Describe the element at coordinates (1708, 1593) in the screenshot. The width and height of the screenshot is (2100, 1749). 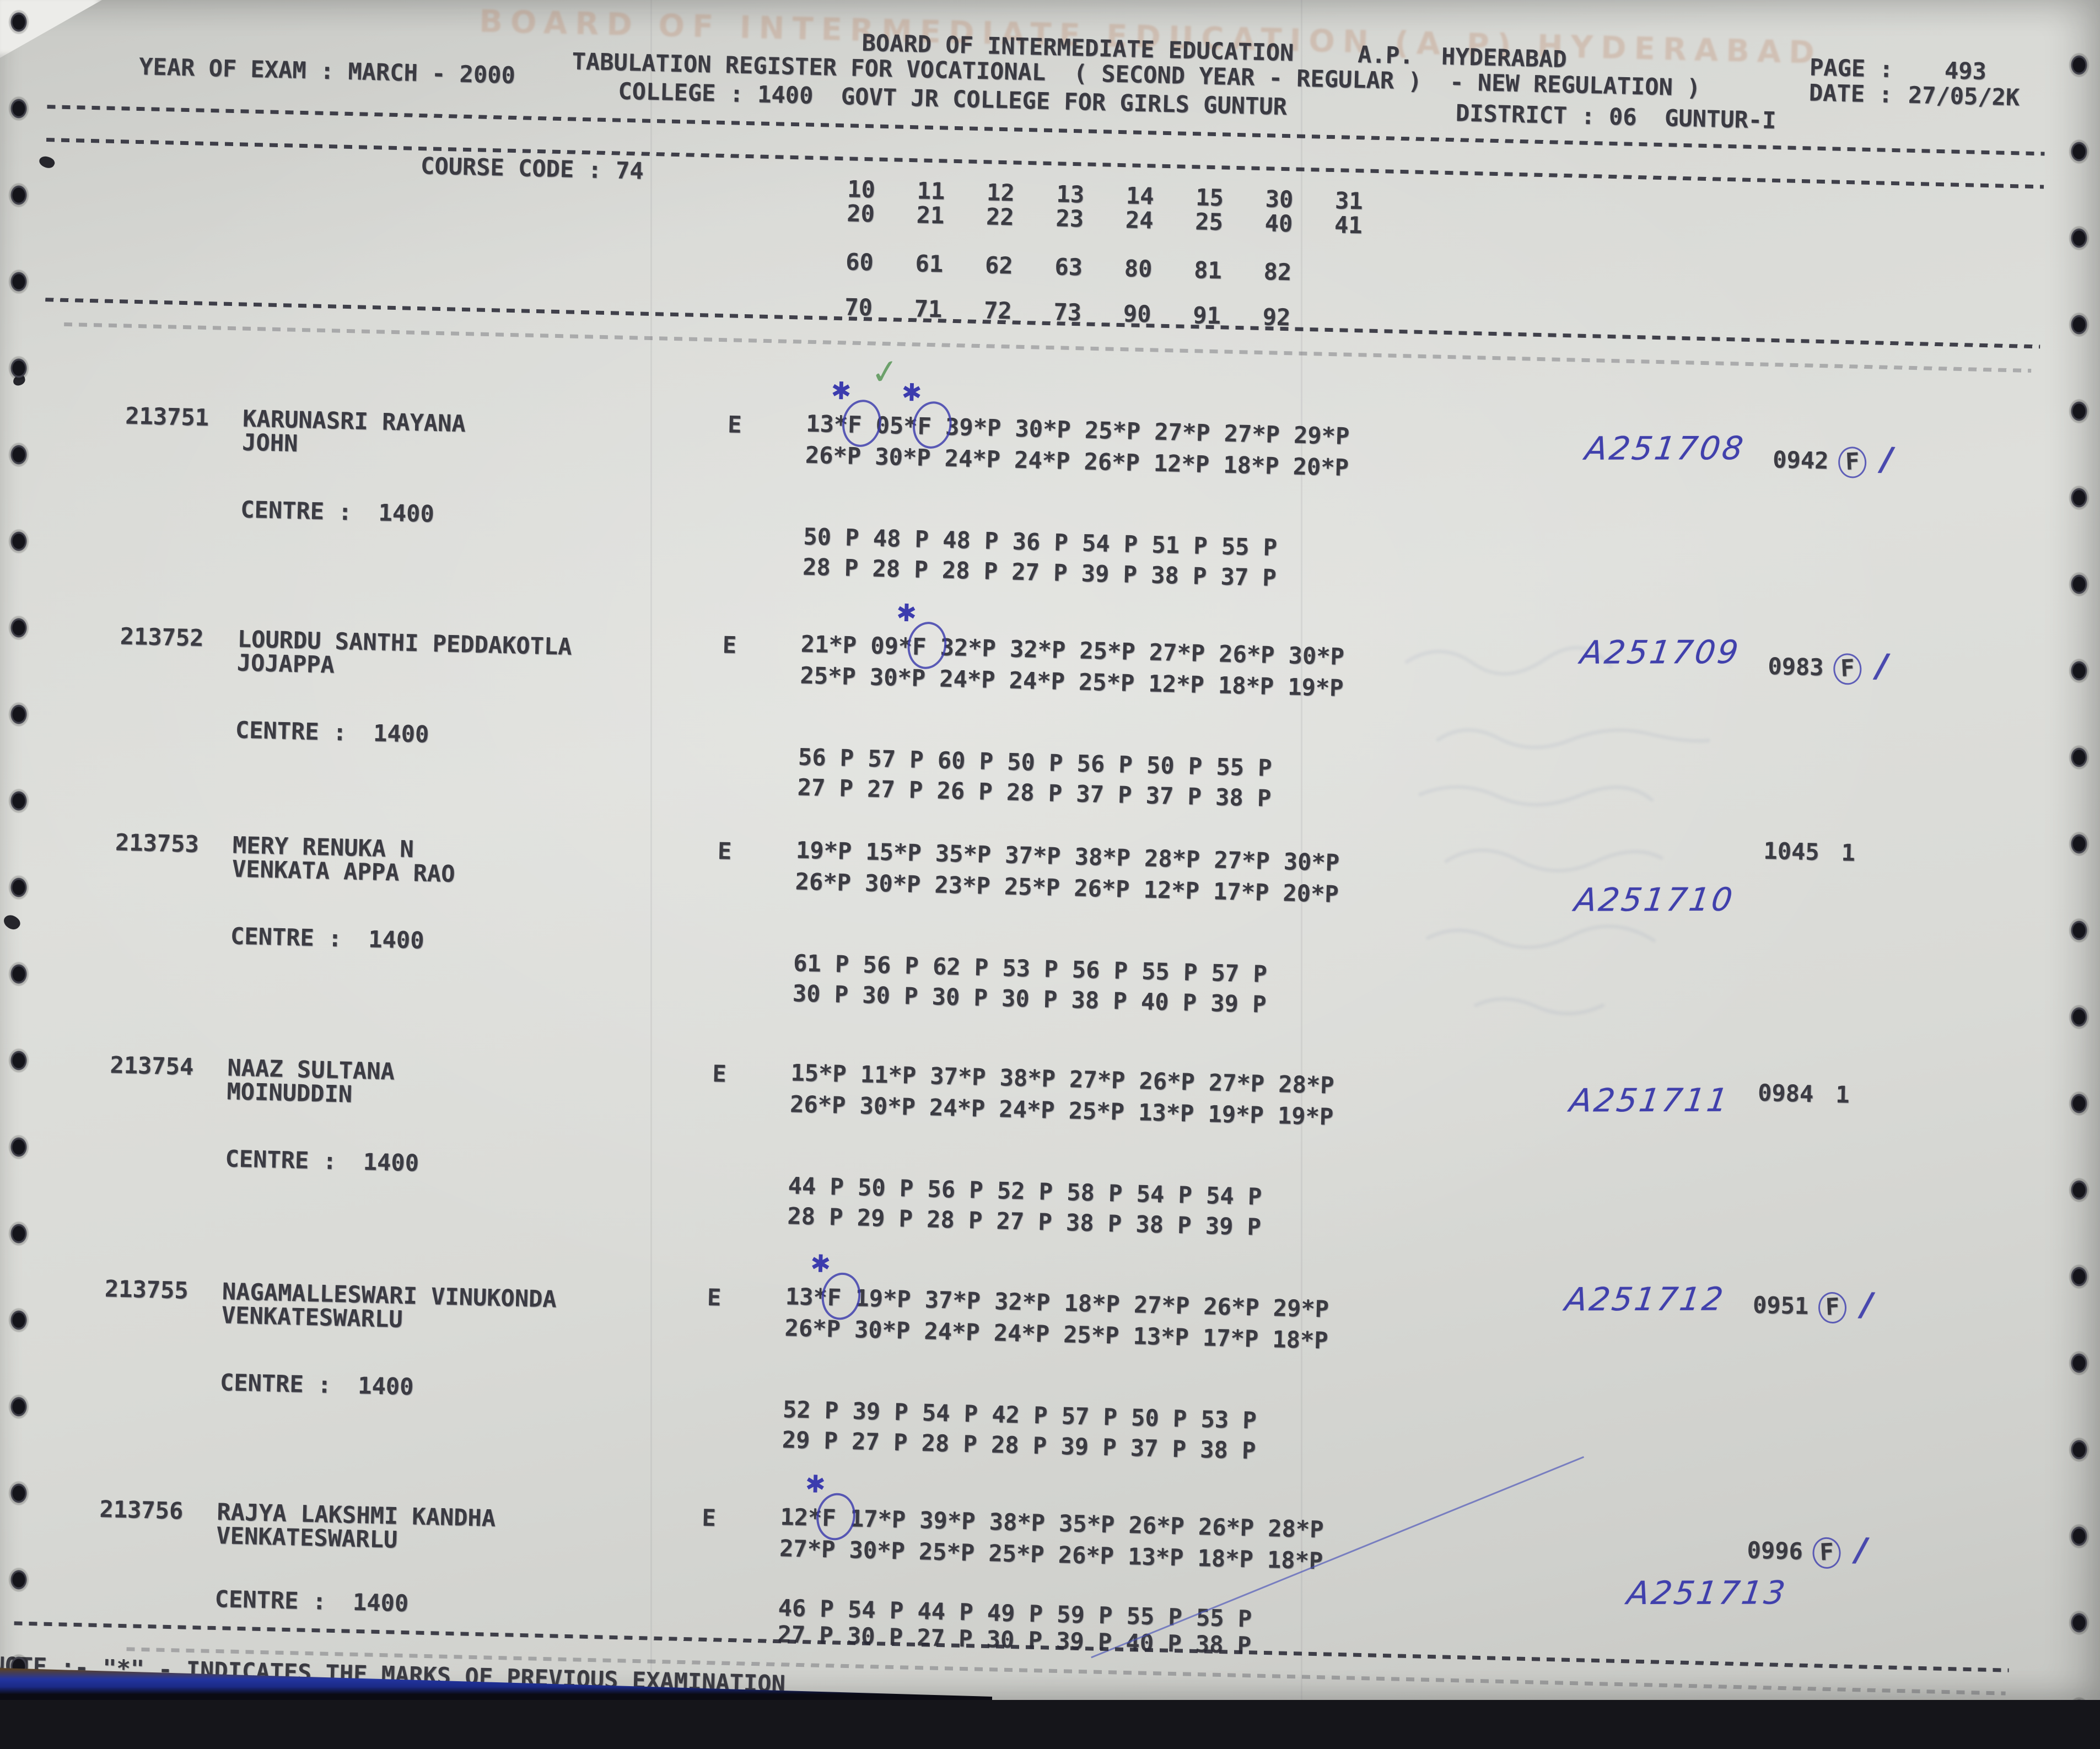
I see `certificate-number-handwritten: A251713` at that location.